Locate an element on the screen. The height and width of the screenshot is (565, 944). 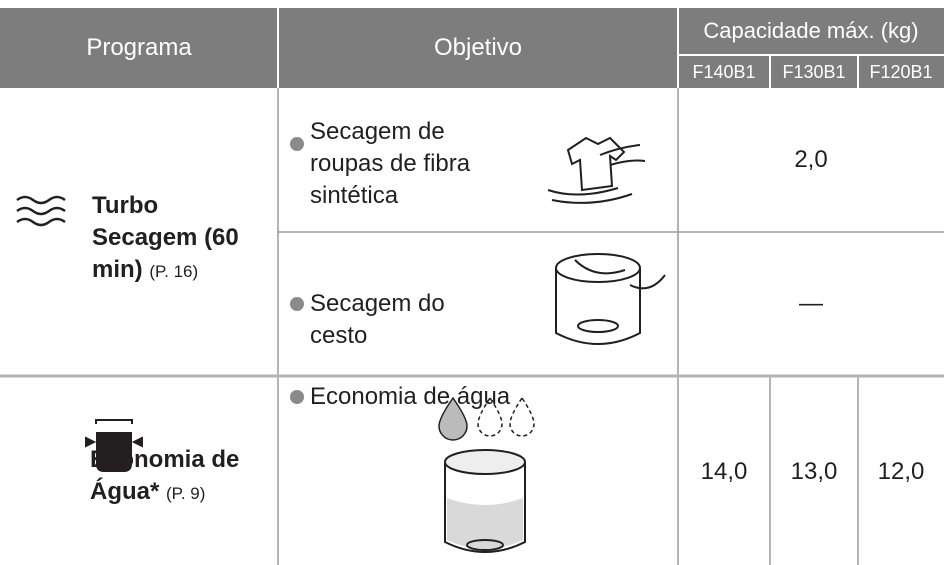
model: F130B1 is located at coordinates (814, 72).